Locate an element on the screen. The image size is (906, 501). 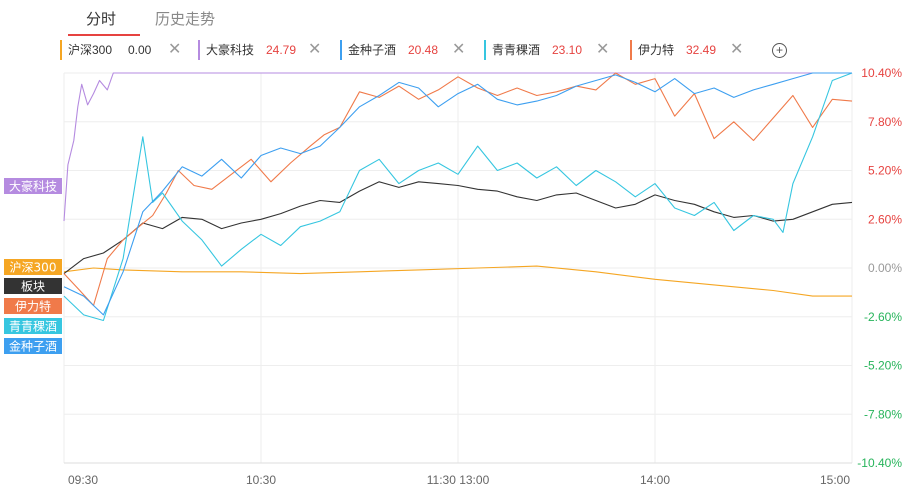
y-tick-label: 0.00% is located at coordinates (885, 268).